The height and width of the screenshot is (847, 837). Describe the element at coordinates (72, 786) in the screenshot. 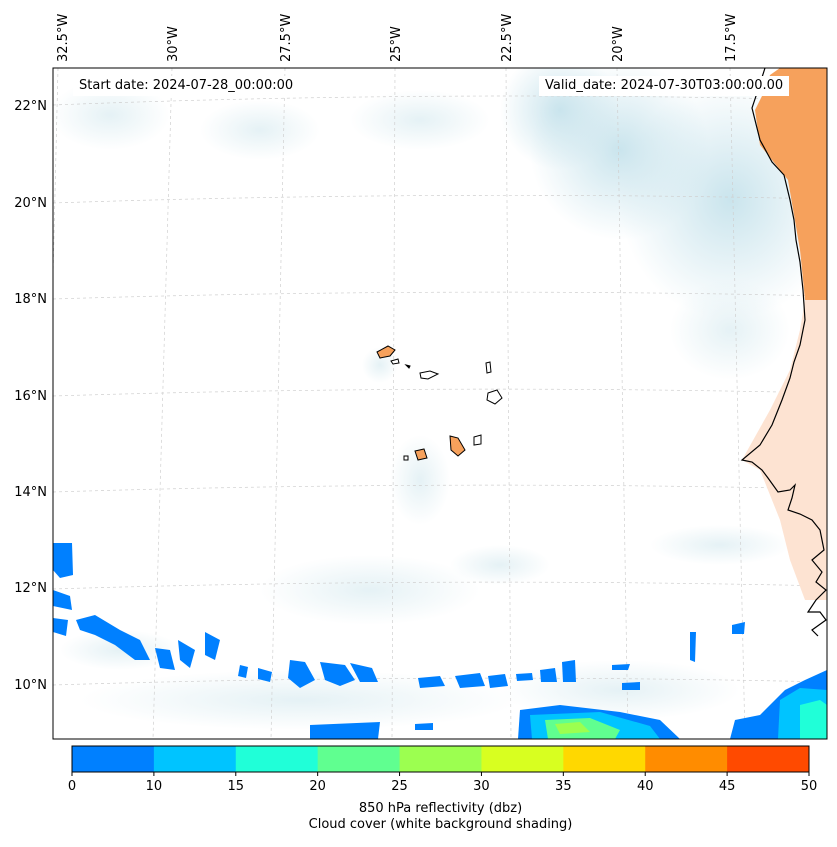

I see `colorbar-tick-label: 0` at that location.